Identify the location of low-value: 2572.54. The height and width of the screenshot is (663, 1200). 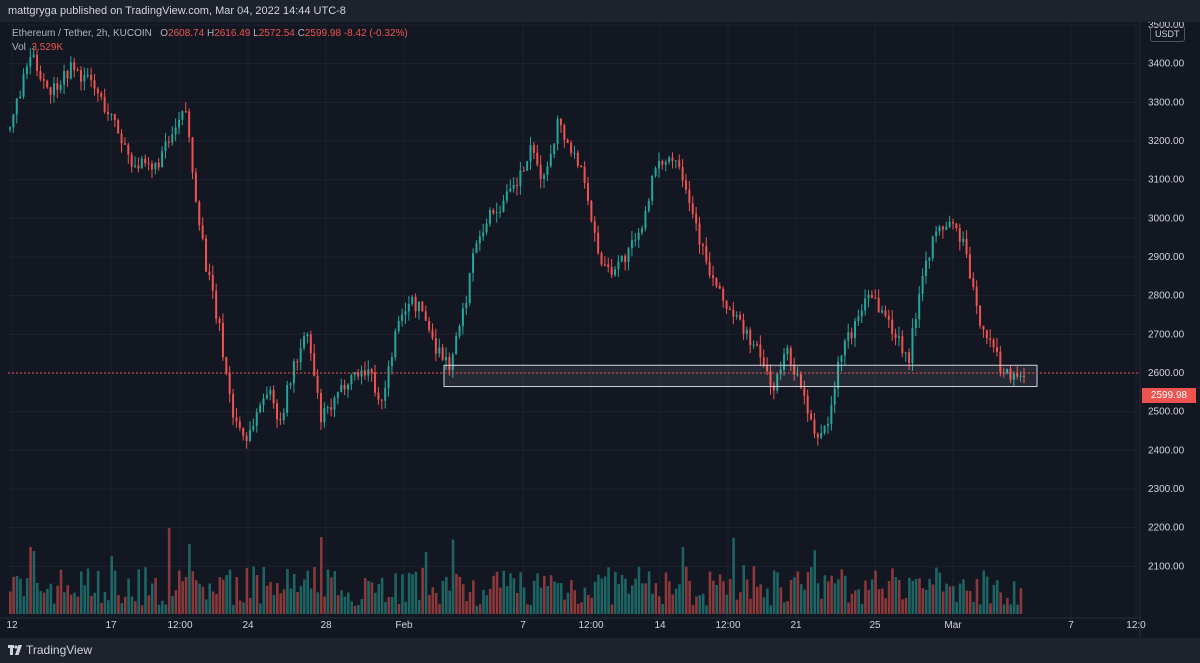
(276, 33).